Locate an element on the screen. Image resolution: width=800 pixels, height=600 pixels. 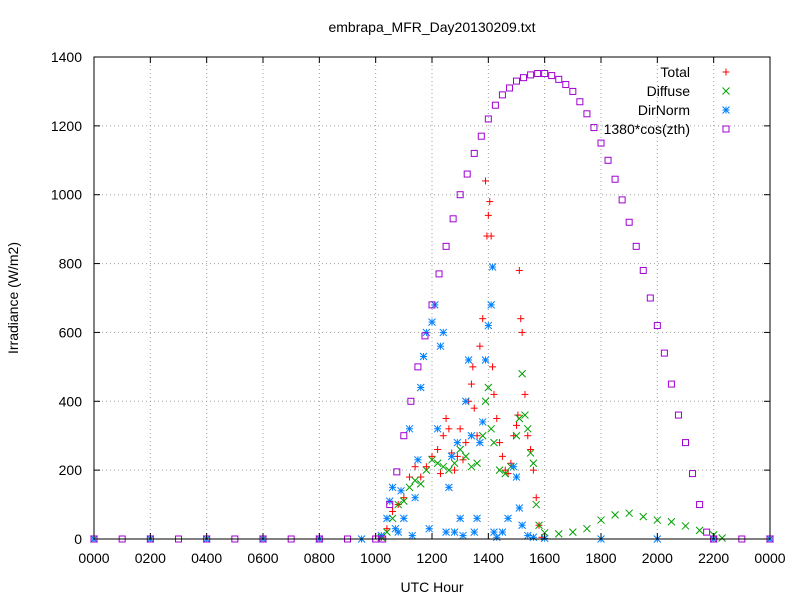
x-tick-label: 0600 is located at coordinates (262, 558).